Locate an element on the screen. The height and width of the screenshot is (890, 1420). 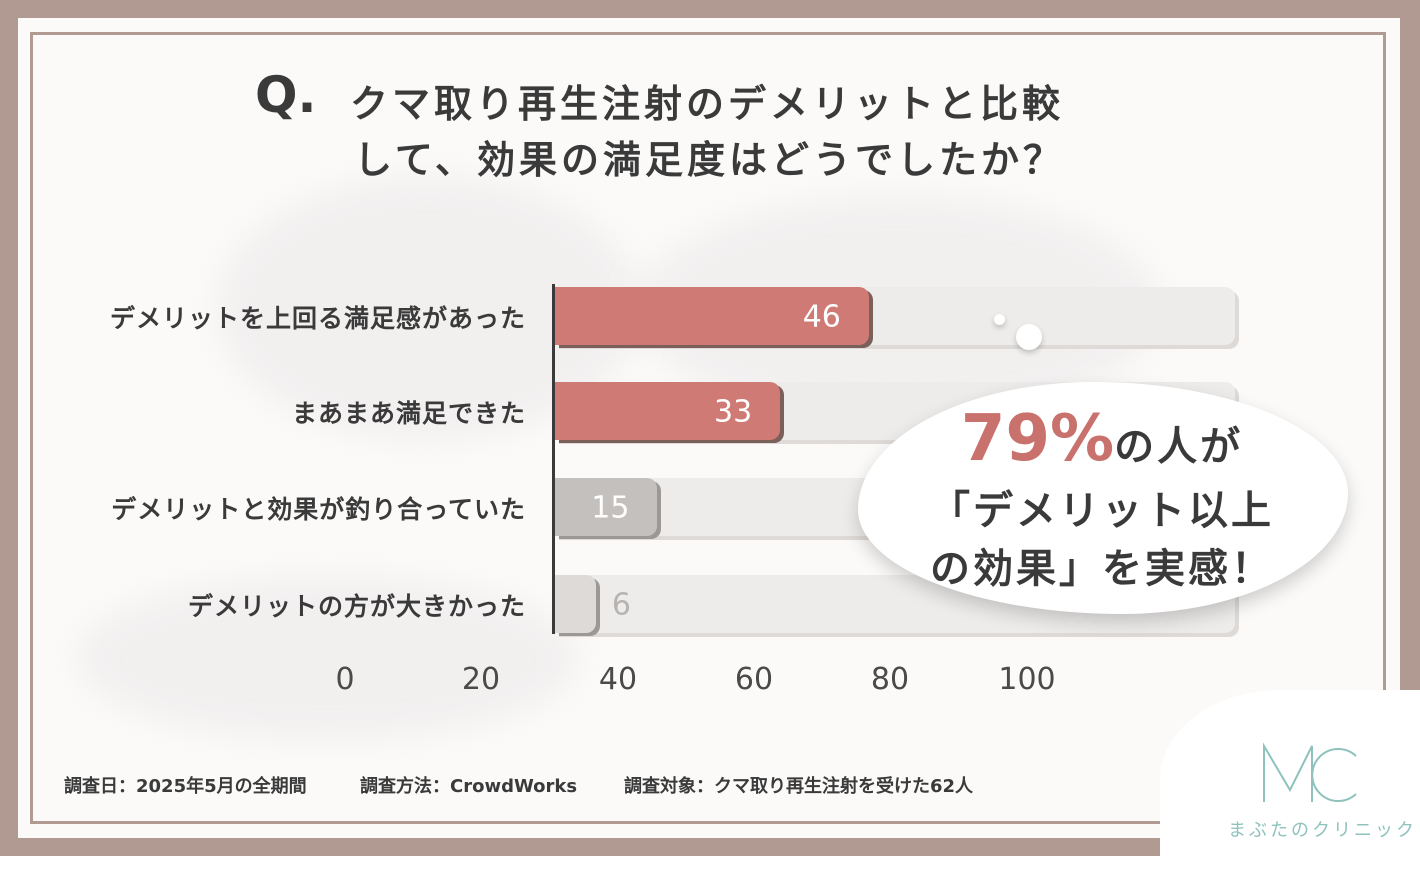
logo-mc-mark: MC is located at coordinates (1308, 771).